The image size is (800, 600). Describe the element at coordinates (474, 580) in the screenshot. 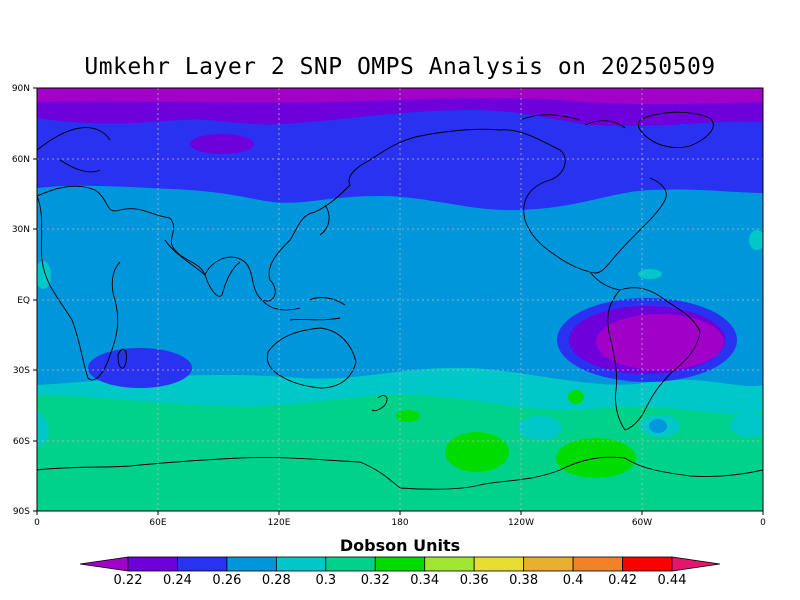

I see `colorbar-level-label: 0.36` at that location.